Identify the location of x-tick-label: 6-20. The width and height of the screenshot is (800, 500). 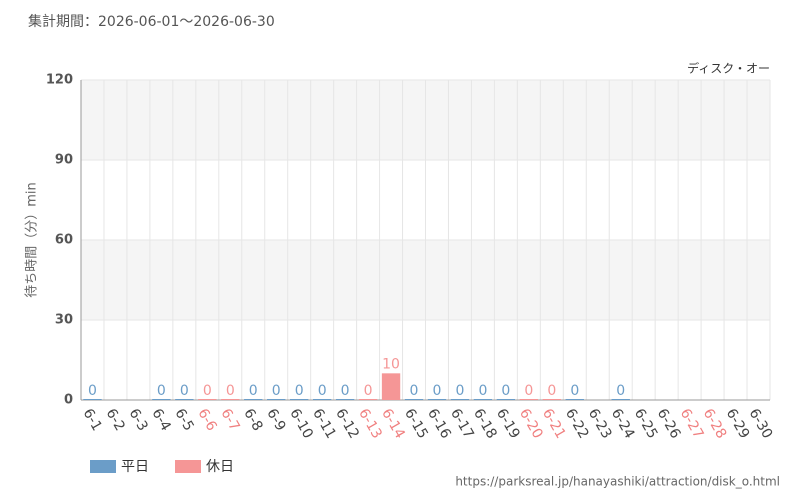
(531, 424).